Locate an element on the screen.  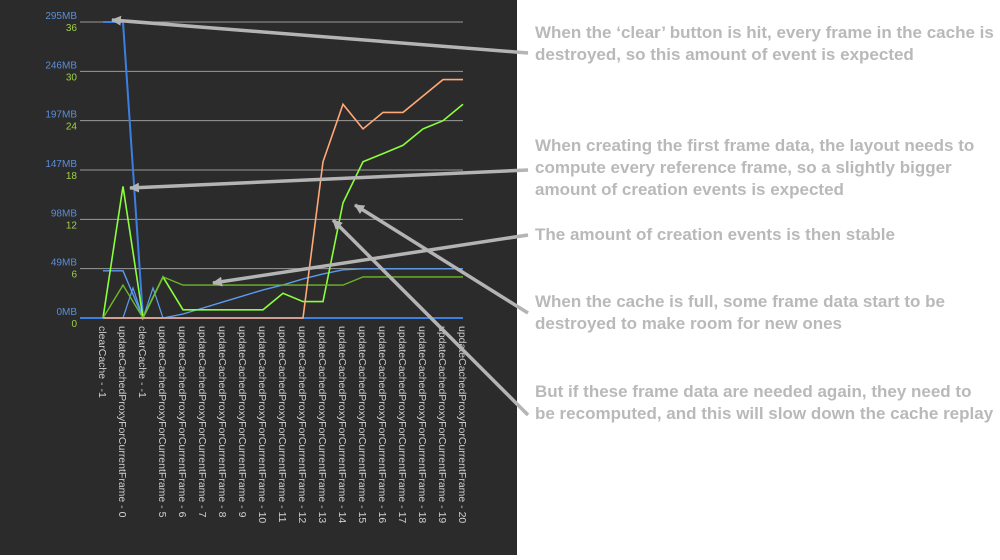
x-tick-label: updateCachedProxyForCurrentFrame - 0 is located at coordinates (122, 422).